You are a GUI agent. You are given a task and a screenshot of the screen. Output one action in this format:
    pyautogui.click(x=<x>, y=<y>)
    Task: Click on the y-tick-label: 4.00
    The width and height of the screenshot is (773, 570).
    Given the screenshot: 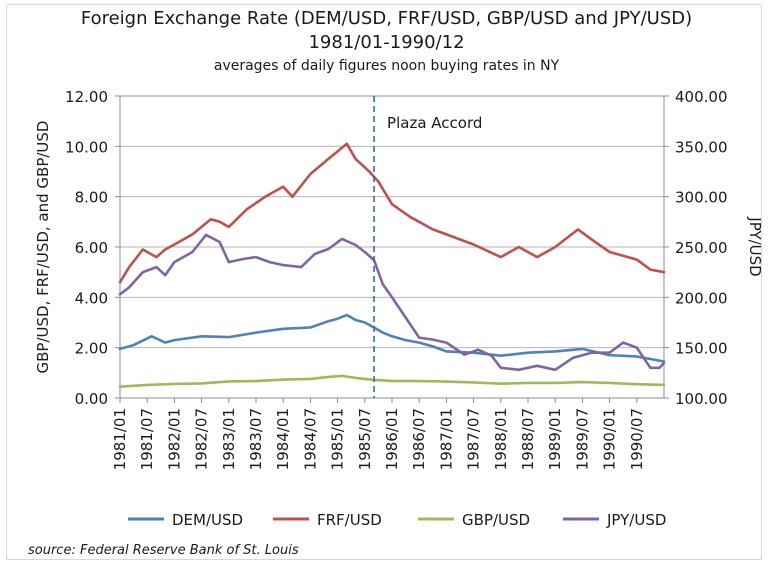 What is the action you would take?
    pyautogui.click(x=91, y=298)
    